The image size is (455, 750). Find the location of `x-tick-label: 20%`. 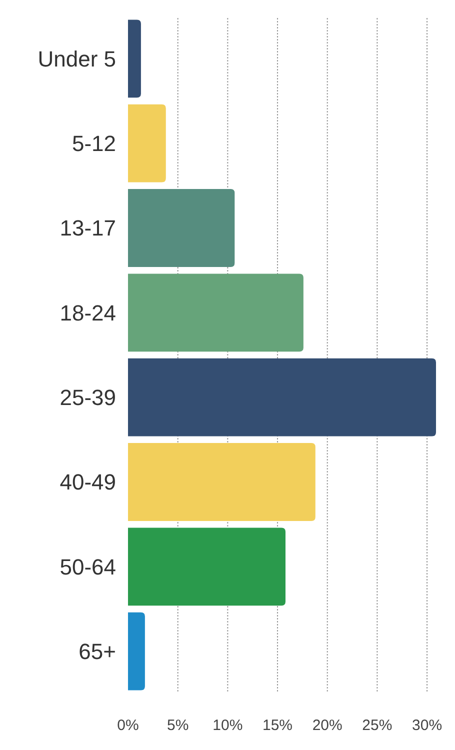

x-tick-label: 20% is located at coordinates (327, 725).